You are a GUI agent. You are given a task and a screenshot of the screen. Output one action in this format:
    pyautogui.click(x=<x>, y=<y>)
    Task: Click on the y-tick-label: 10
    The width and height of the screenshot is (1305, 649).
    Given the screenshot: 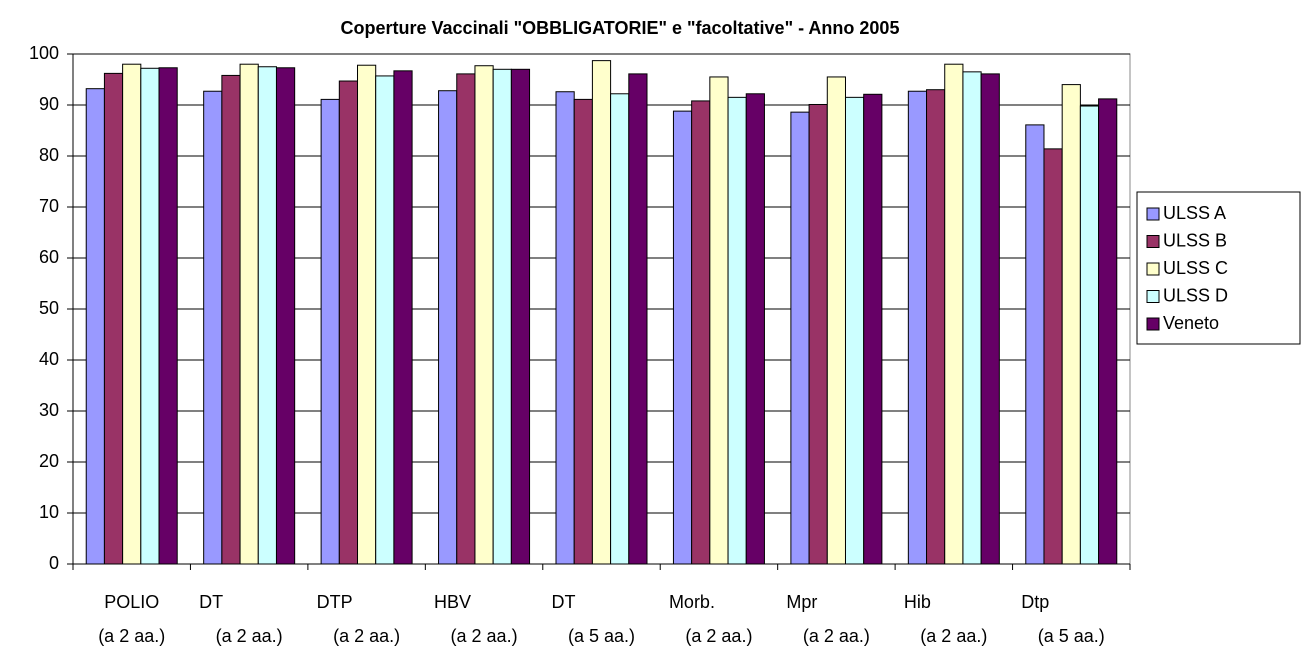 What is the action you would take?
    pyautogui.click(x=49, y=512)
    